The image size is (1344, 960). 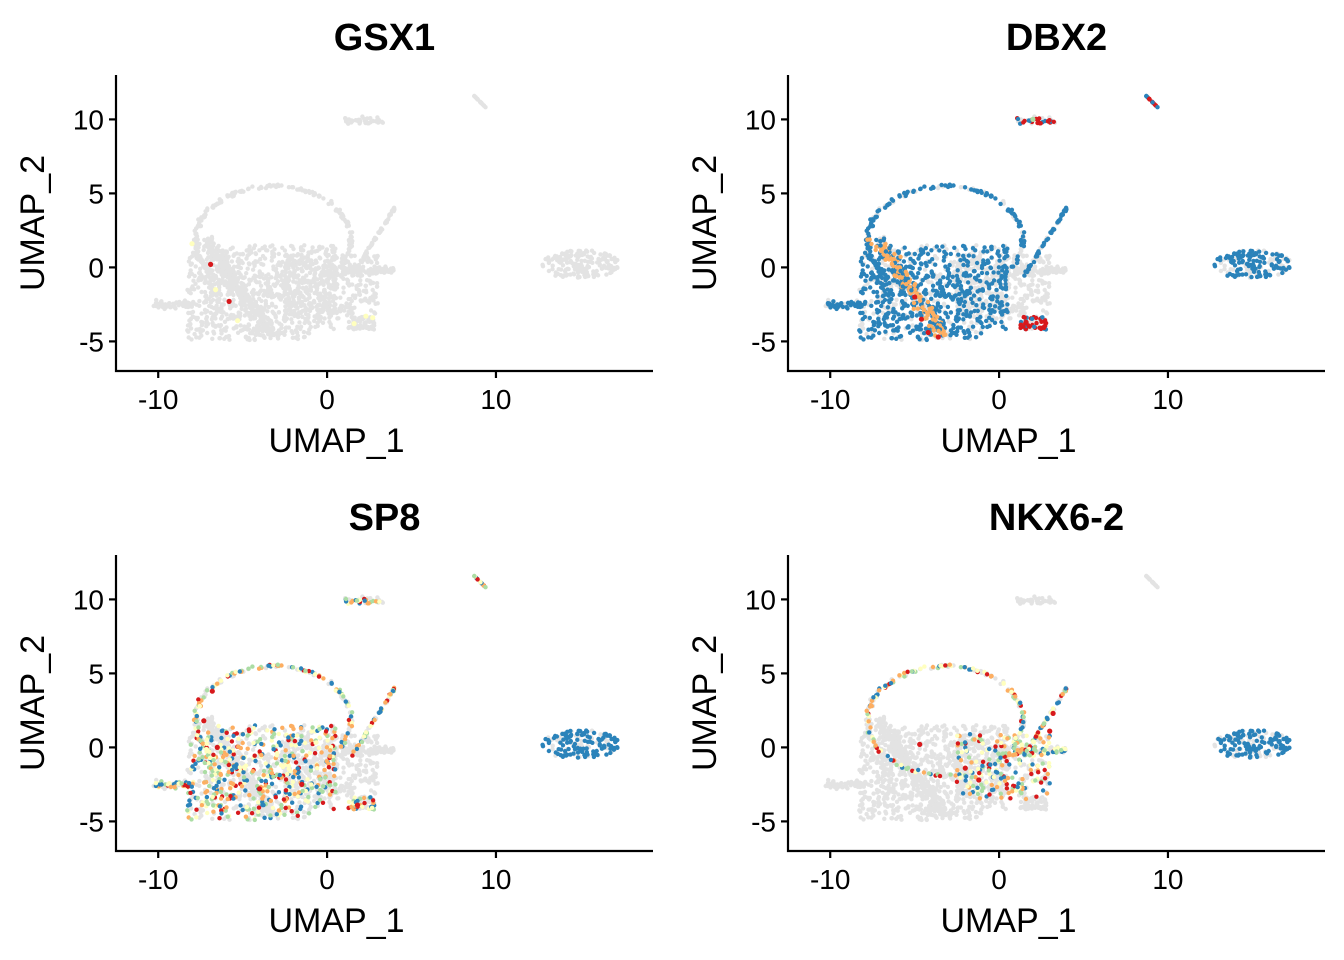 What do you see at coordinates (192, 244) in the screenshot?
I see `highlight-point` at bounding box center [192, 244].